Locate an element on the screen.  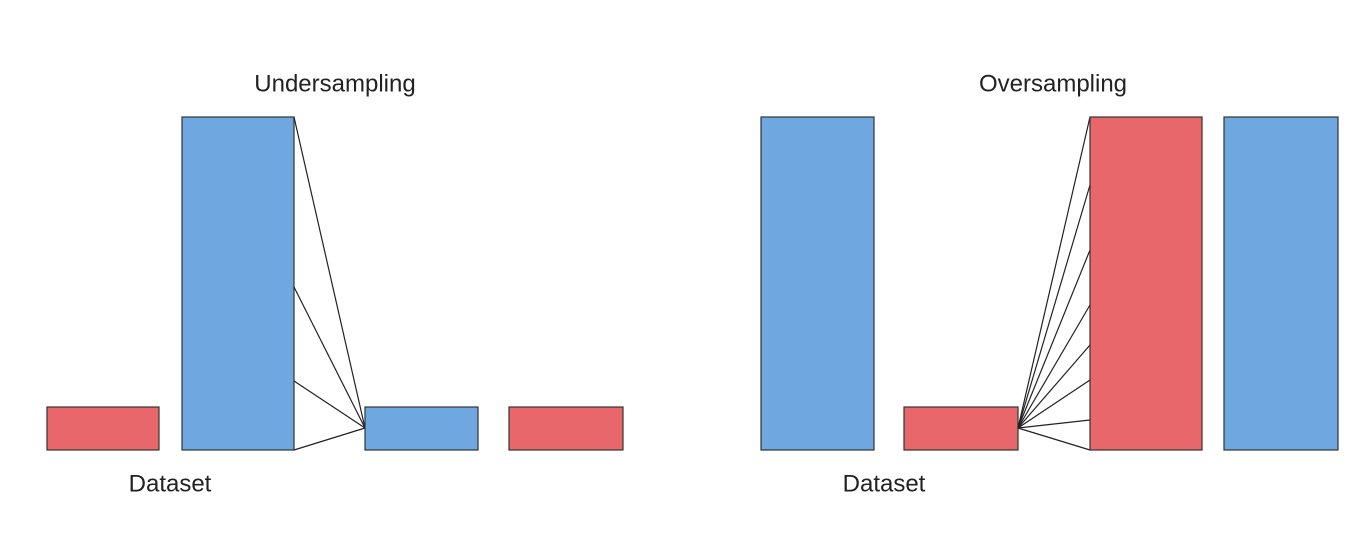
majority-copy-bar is located at coordinates (1281, 283).